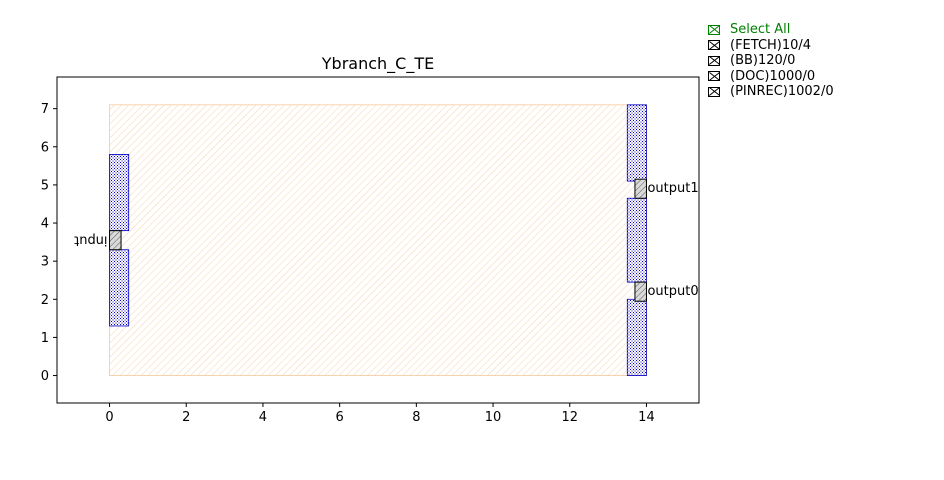 The image size is (944, 480). I want to click on y-tick-label: 4, so click(45, 224).